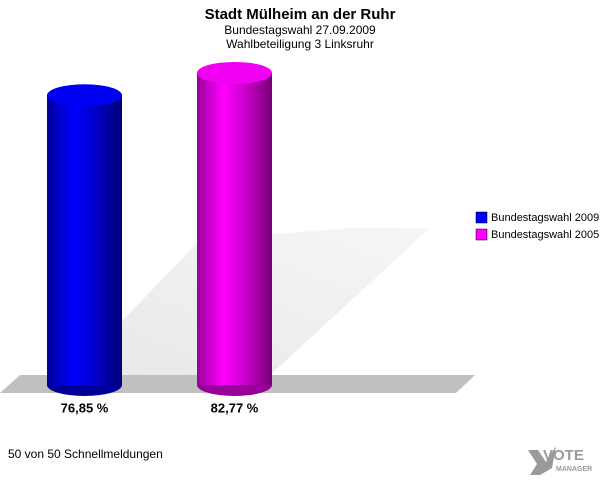  What do you see at coordinates (85, 454) in the screenshot?
I see `footer: 50 von 50 Schnellmeldungen` at bounding box center [85, 454].